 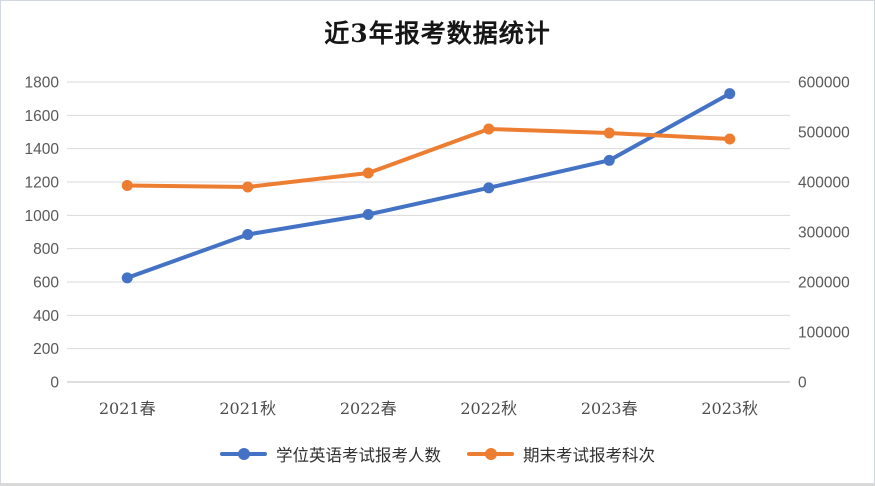 I want to click on right-axis-tick-label: 400000, so click(x=824, y=183).